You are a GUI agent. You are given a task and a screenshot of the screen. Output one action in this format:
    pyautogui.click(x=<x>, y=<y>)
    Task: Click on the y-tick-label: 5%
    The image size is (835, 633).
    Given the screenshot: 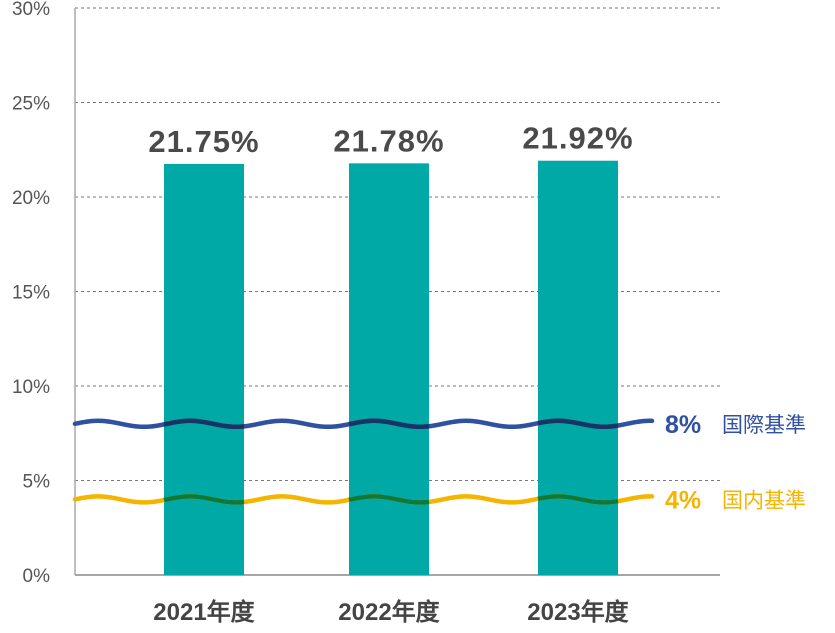 What is the action you would take?
    pyautogui.click(x=37, y=482)
    